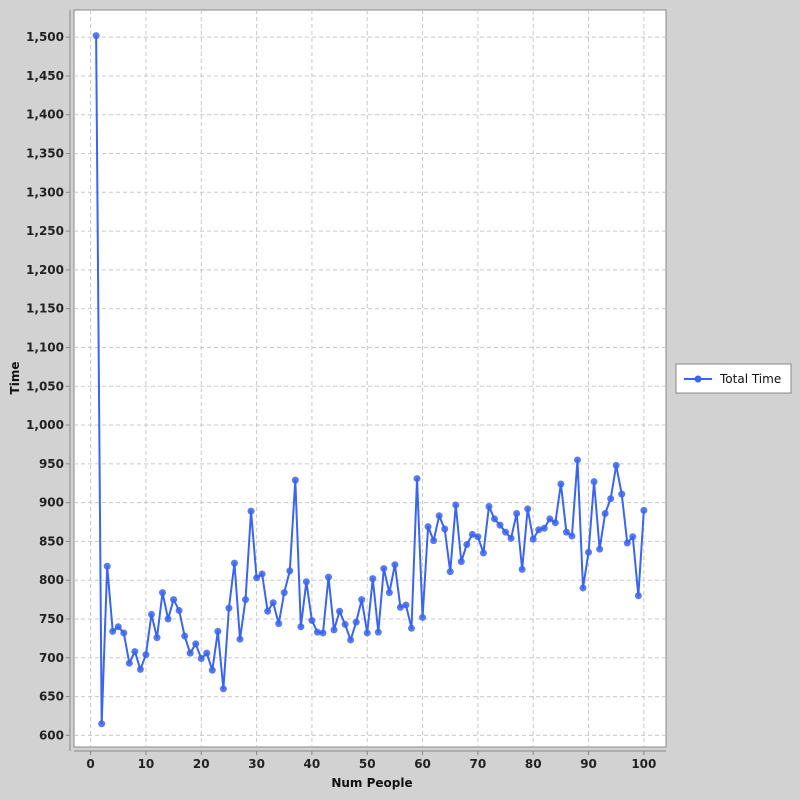 The image size is (800, 800). Describe the element at coordinates (51, 464) in the screenshot. I see `y-tick-label: 950` at that location.